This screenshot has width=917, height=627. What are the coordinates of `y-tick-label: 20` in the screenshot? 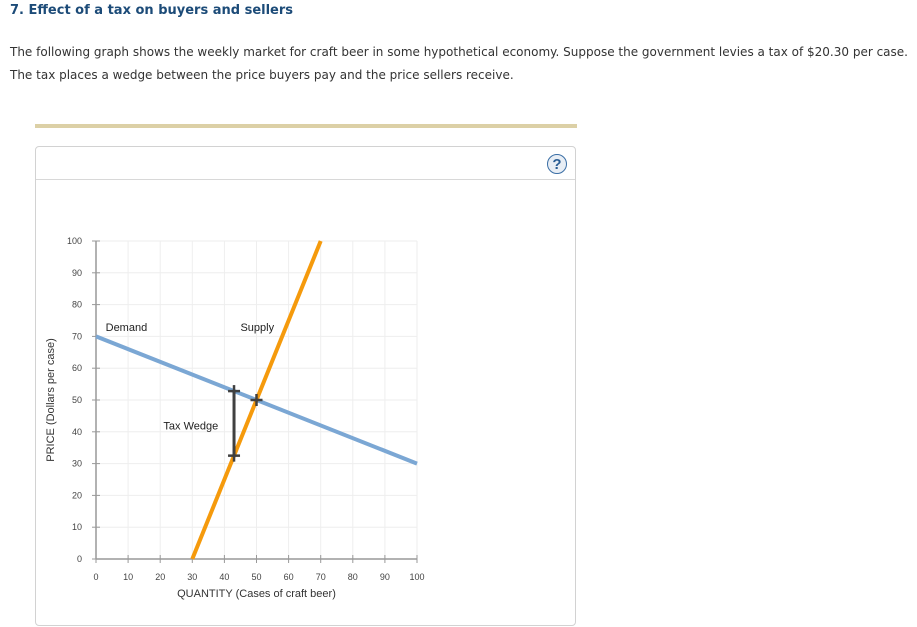 It's located at (77, 495).